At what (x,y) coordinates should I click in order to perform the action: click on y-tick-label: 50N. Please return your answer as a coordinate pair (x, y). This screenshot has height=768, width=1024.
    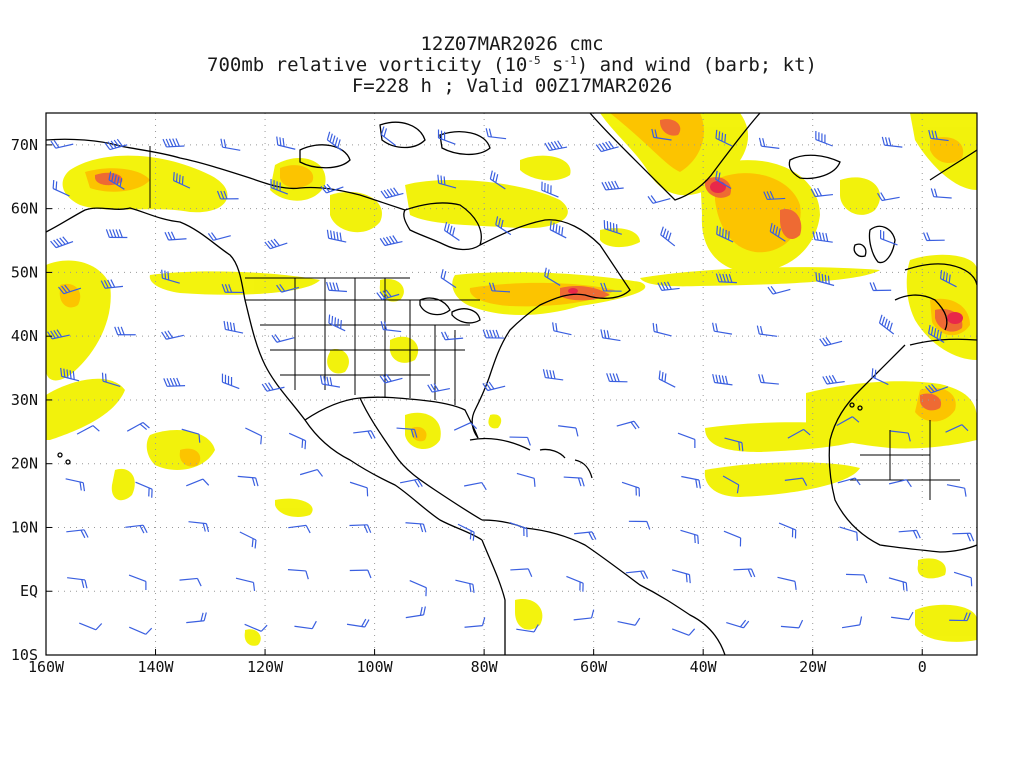
    Looking at the image, I should click on (24, 272).